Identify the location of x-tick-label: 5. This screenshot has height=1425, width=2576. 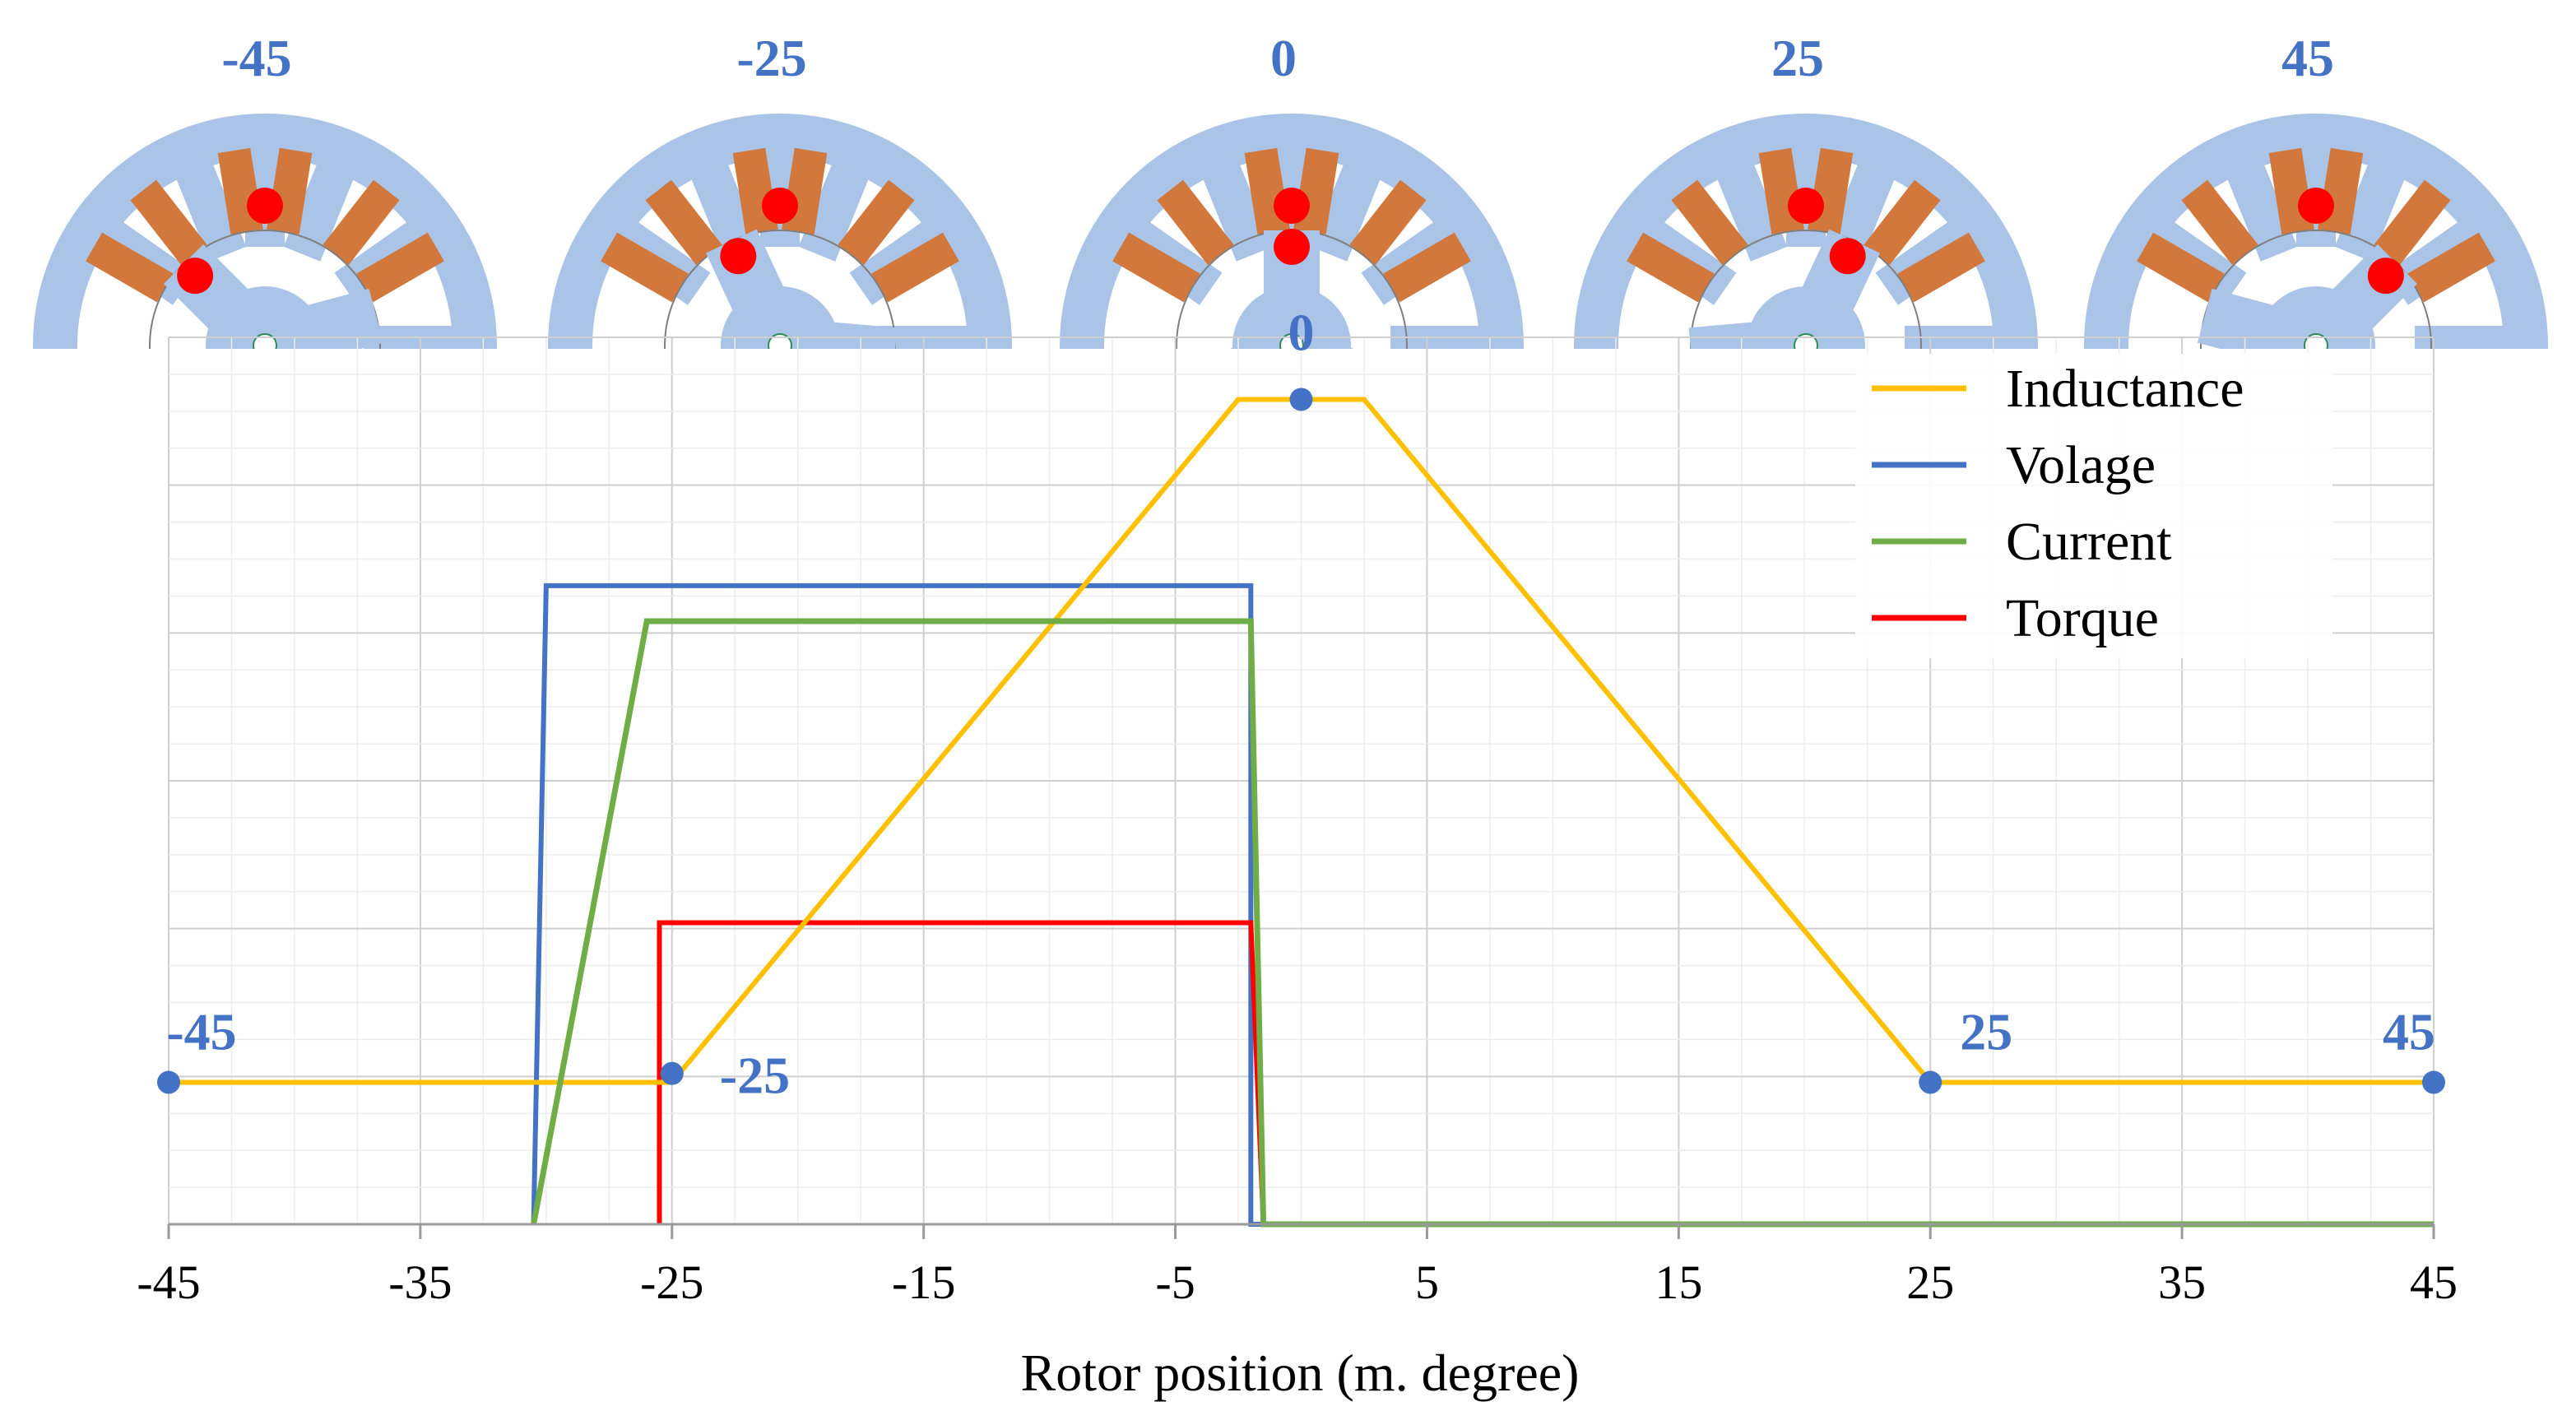
(1427, 1282).